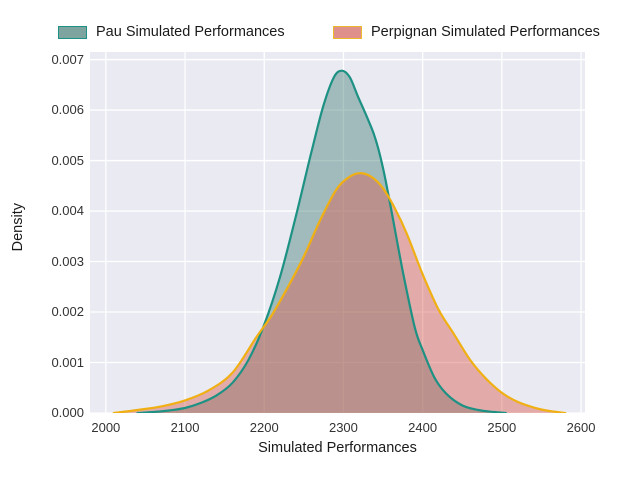  I want to click on x-tick-label: 2600, so click(581, 427).